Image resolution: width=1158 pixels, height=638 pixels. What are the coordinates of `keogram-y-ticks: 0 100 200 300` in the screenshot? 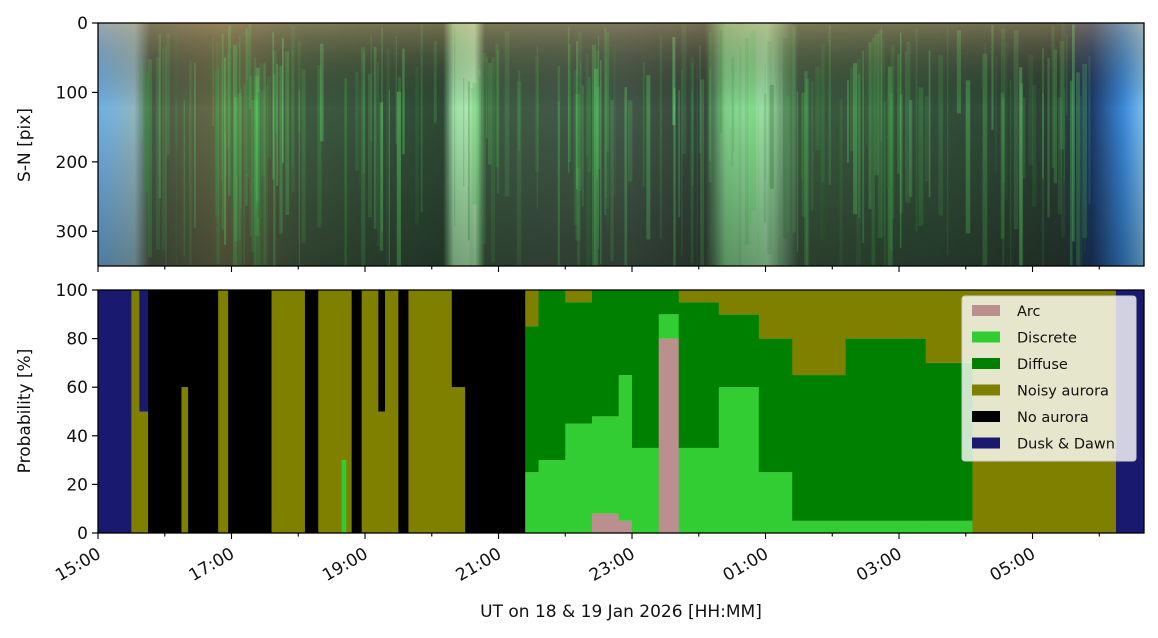 It's located at (77, 128).